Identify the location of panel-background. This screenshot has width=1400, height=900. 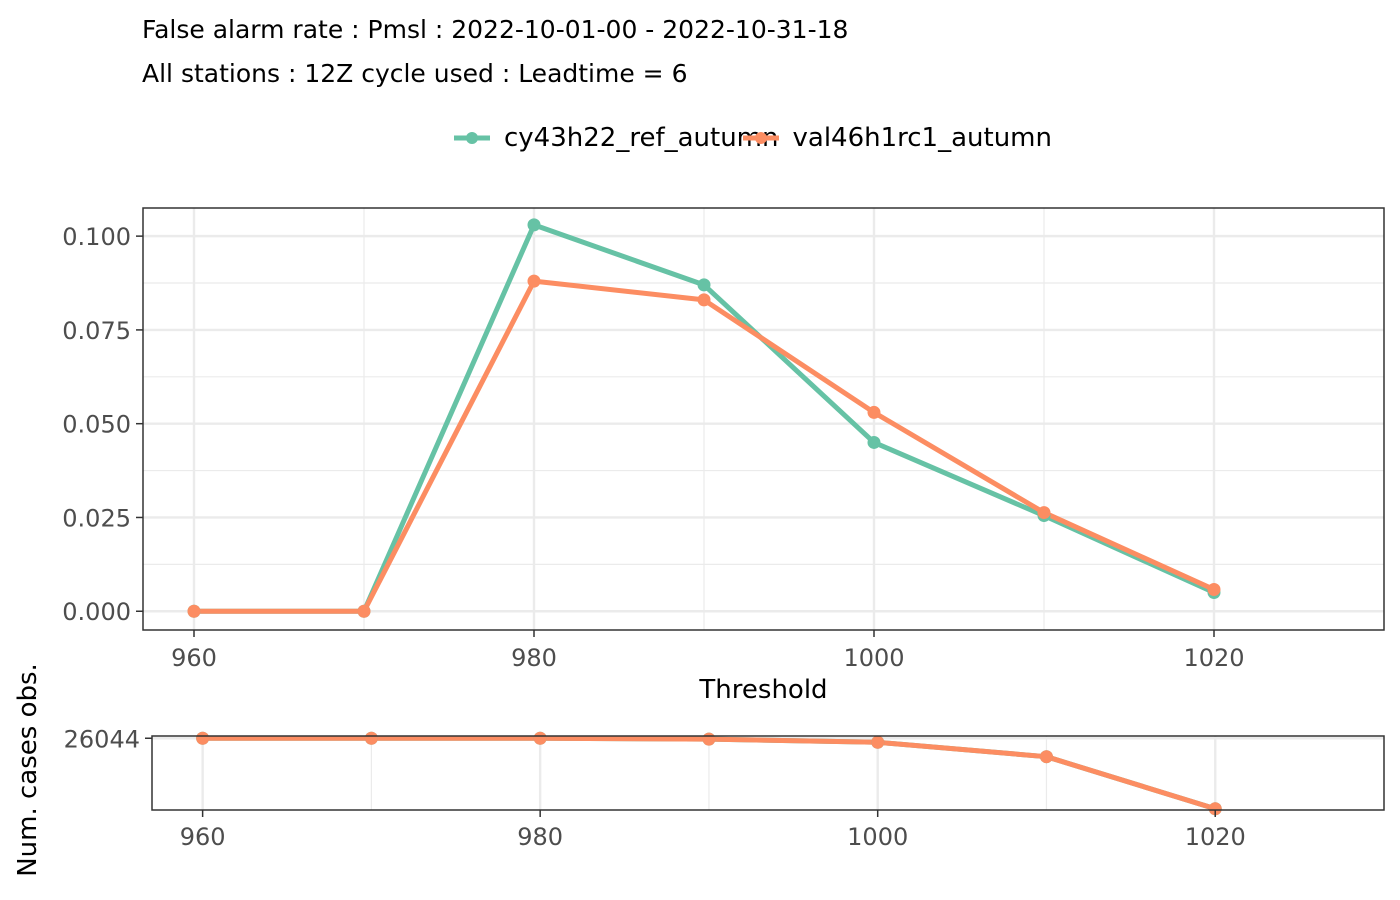
(768, 773).